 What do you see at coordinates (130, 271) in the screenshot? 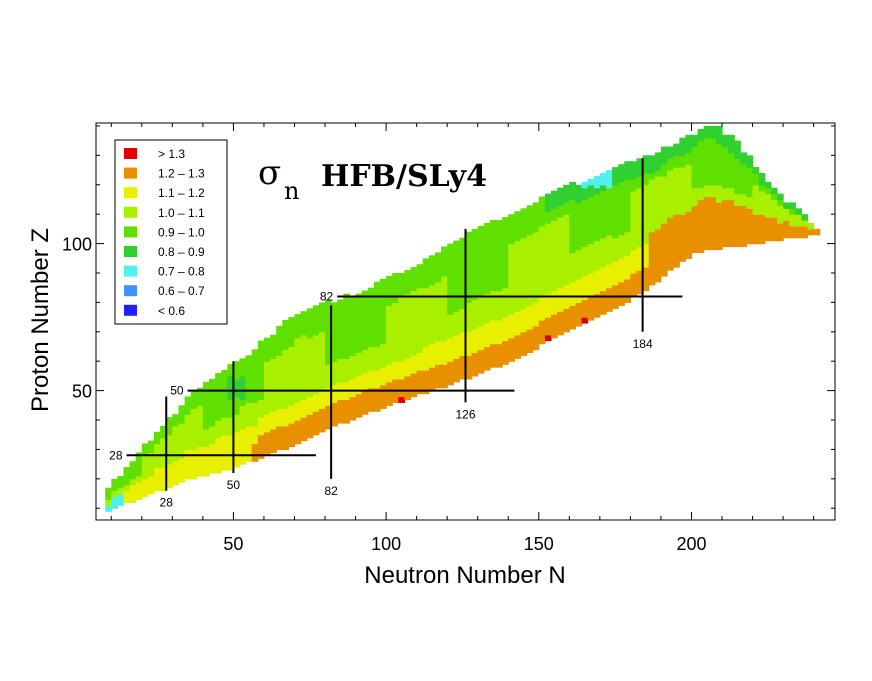
I see `legend-swatch` at bounding box center [130, 271].